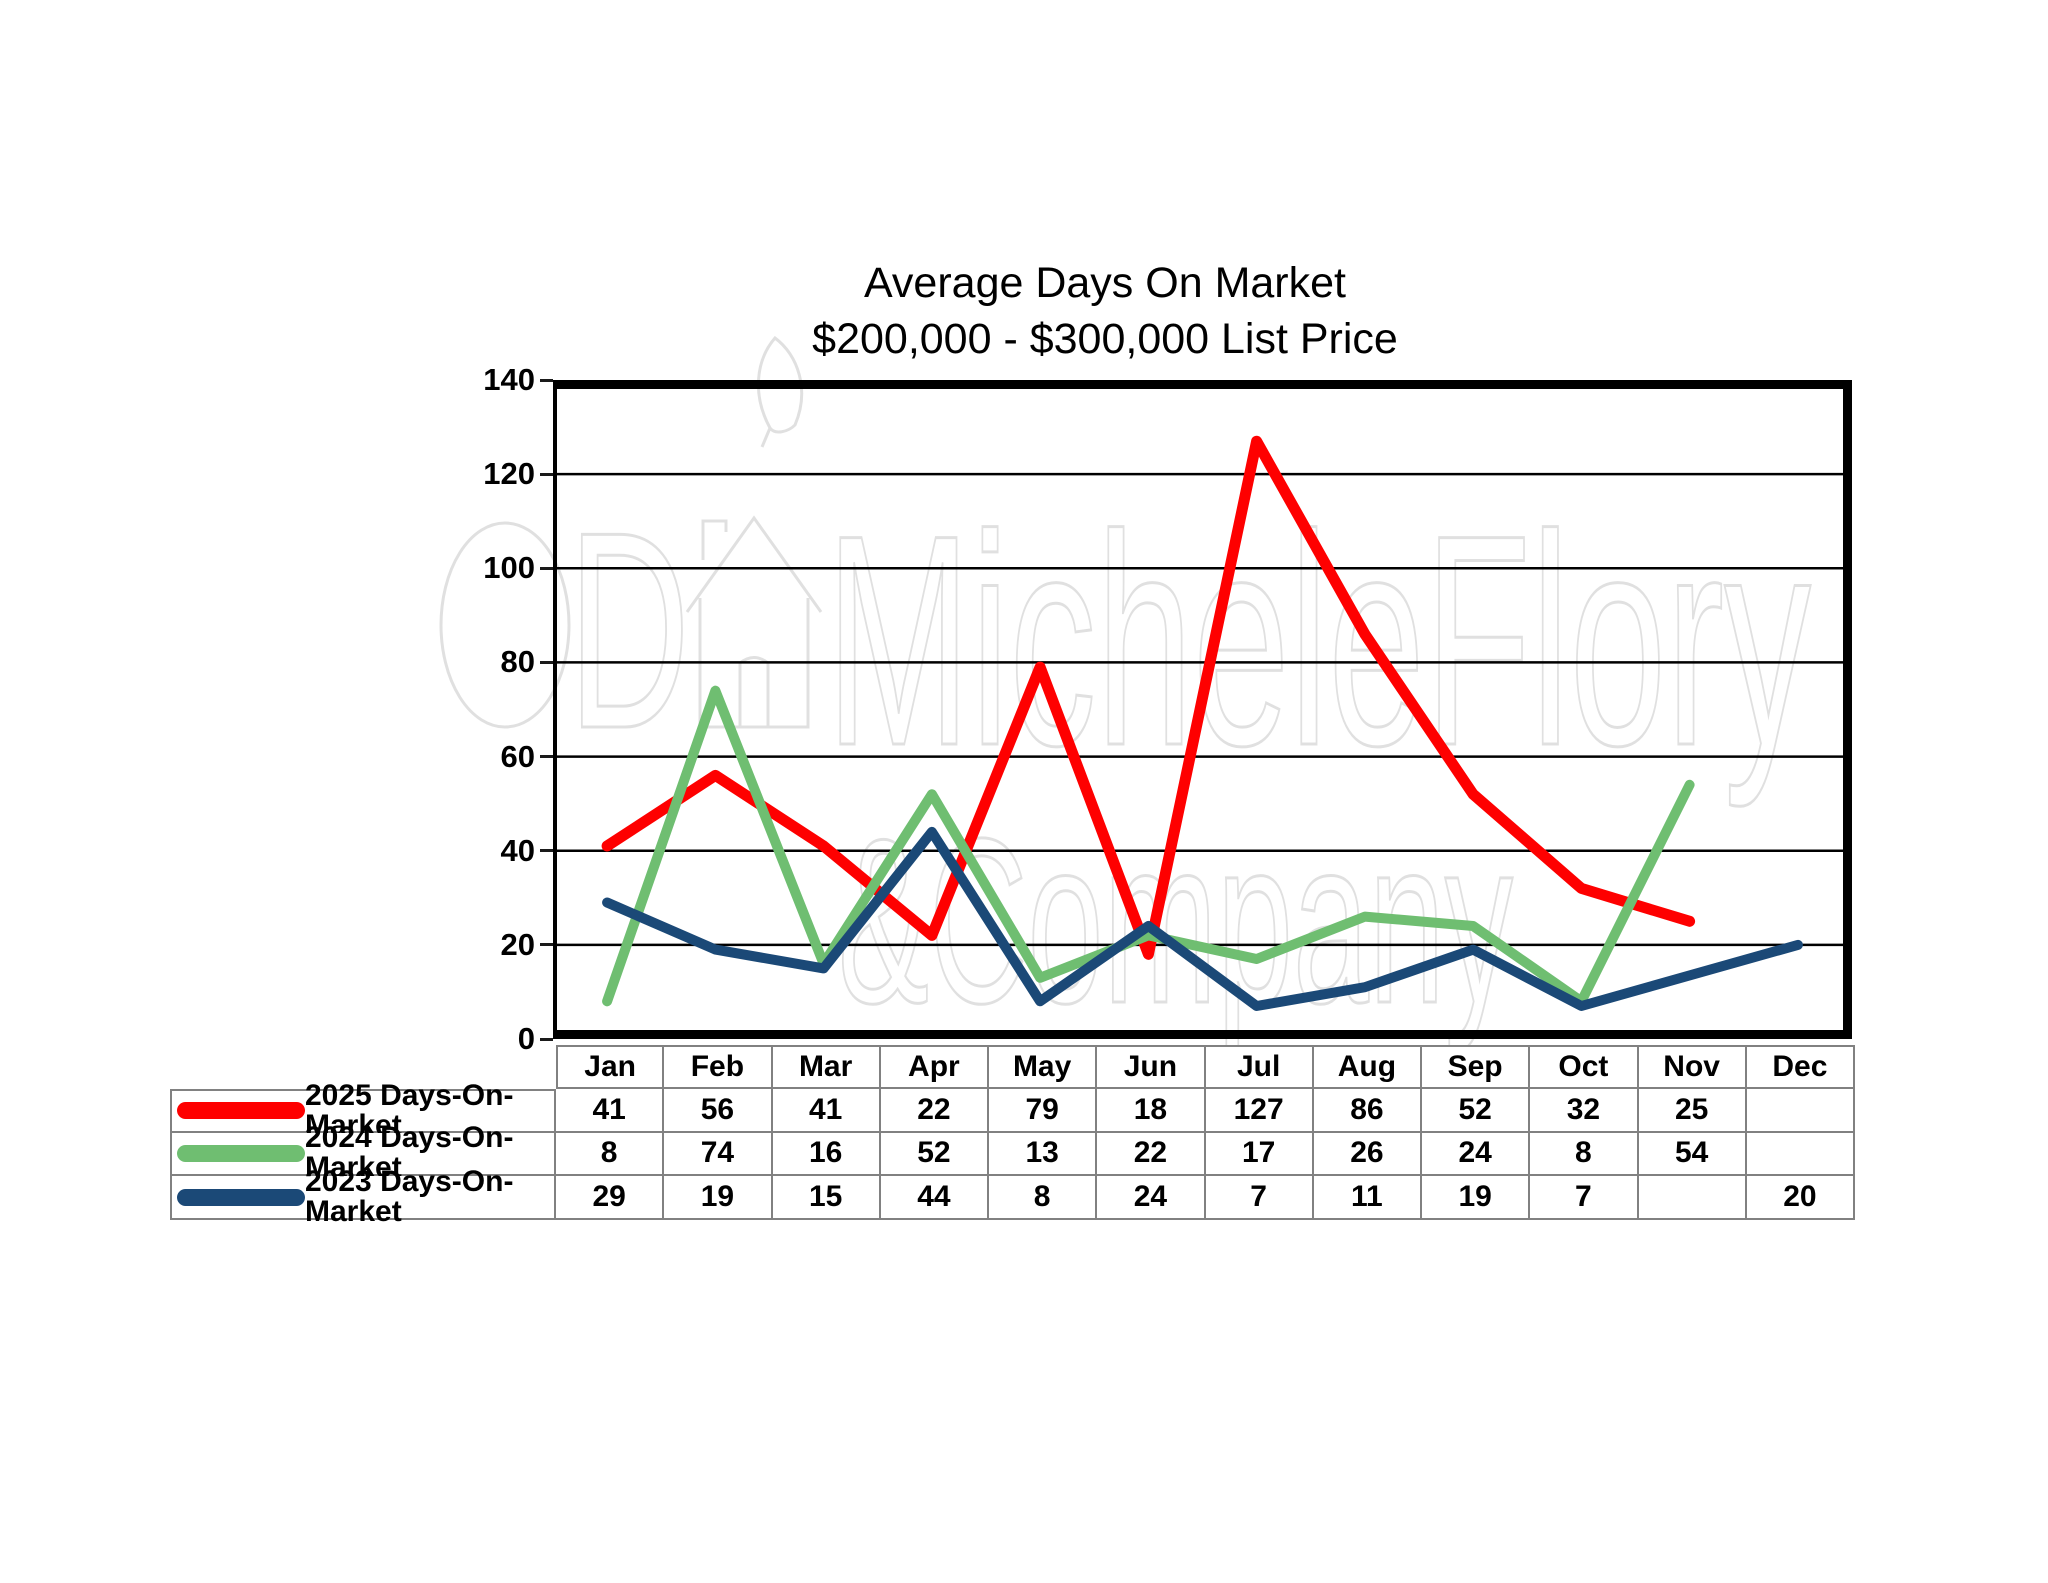  I want to click on value-cell: 20, so click(1800, 1198).